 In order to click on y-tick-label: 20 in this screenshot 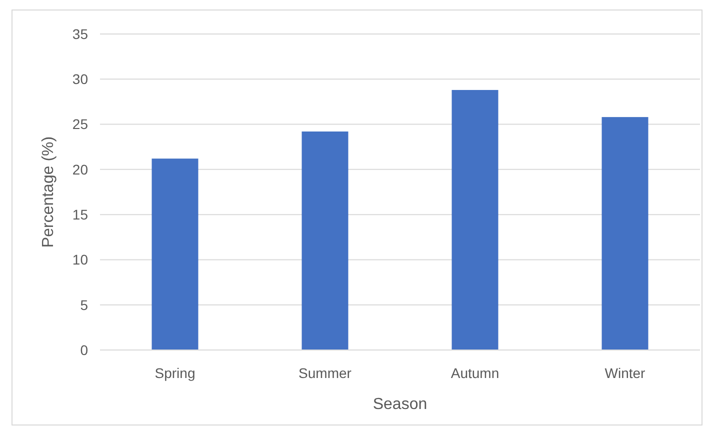, I will do `click(80, 169)`.